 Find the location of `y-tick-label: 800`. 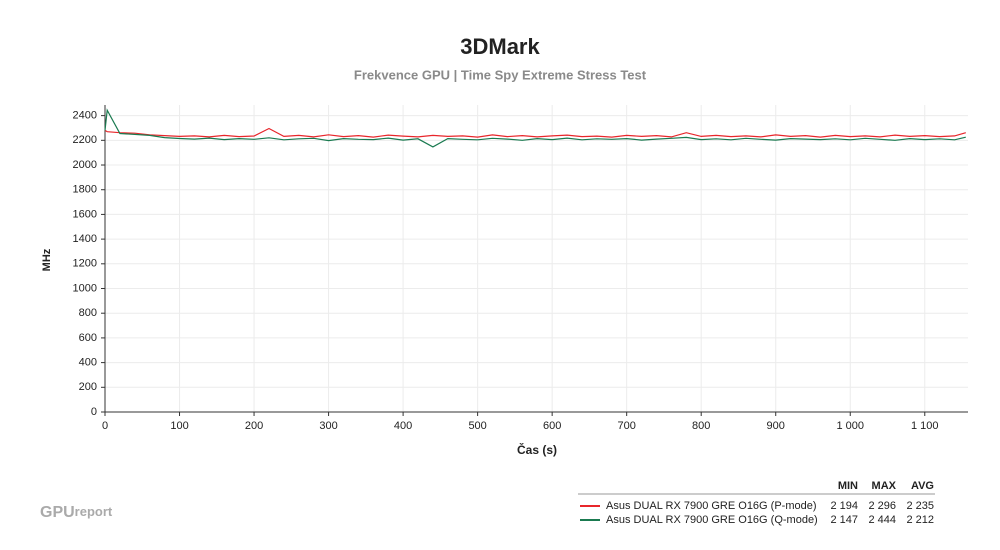

y-tick-label: 800 is located at coordinates (88, 313).